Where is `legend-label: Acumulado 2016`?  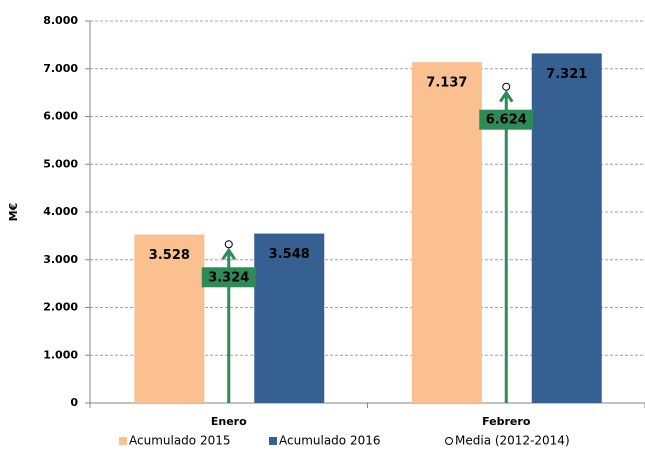
legend-label: Acumulado 2016 is located at coordinates (330, 441).